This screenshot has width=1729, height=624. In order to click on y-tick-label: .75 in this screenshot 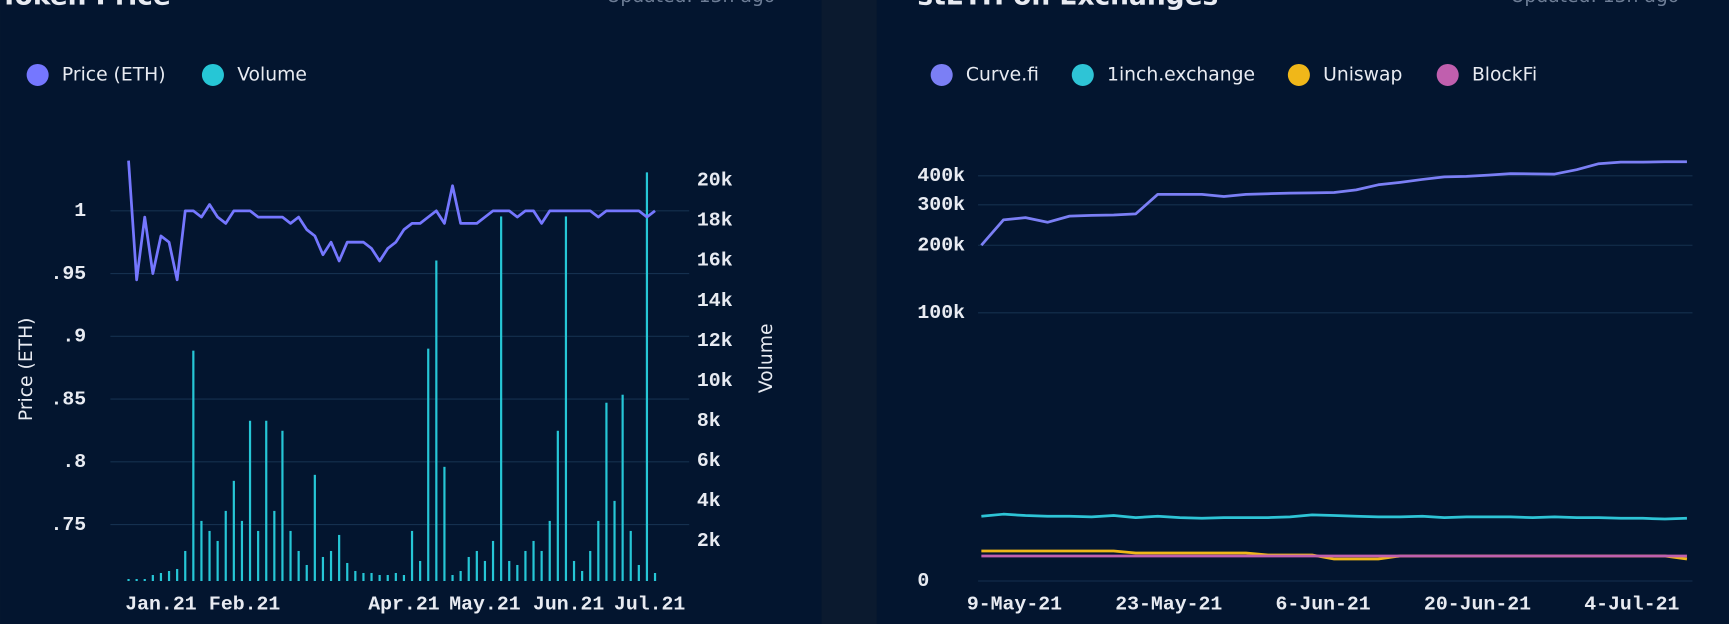, I will do `click(68, 524)`.